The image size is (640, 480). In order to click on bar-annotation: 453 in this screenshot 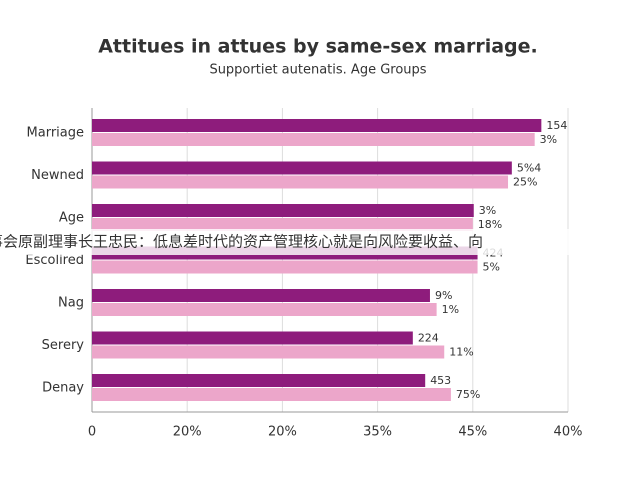, I will do `click(440, 380)`.